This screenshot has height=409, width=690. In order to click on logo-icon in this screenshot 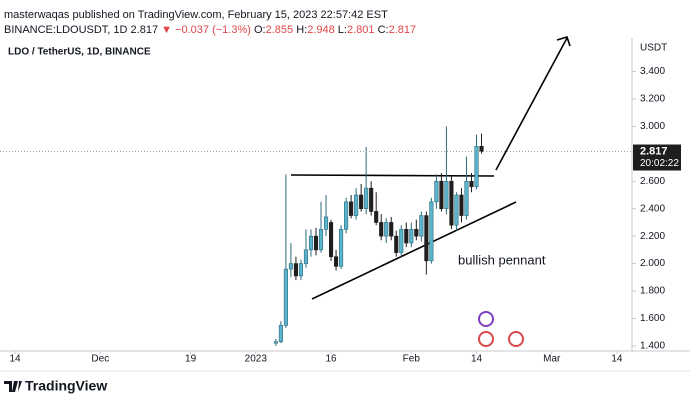, I will do `click(13, 386)`.